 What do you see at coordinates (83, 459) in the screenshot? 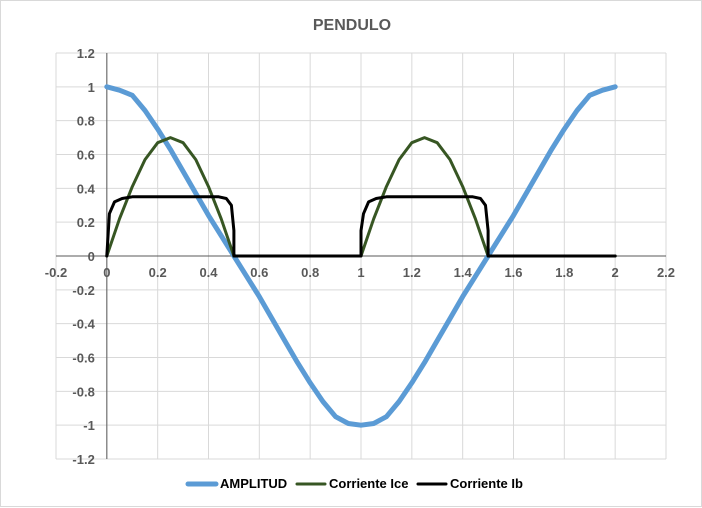
I see `y-tick-label: -1.2` at bounding box center [83, 459].